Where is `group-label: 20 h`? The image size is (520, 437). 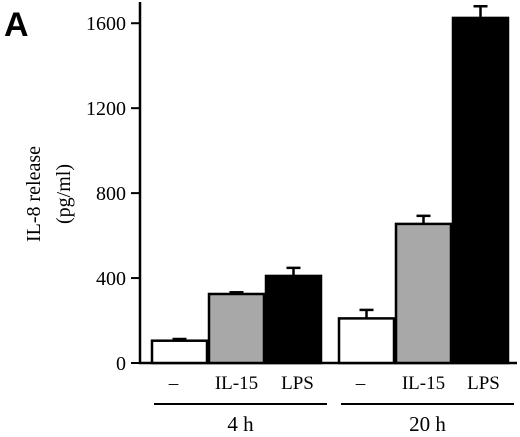
group-label: 20 h is located at coordinates (427, 424).